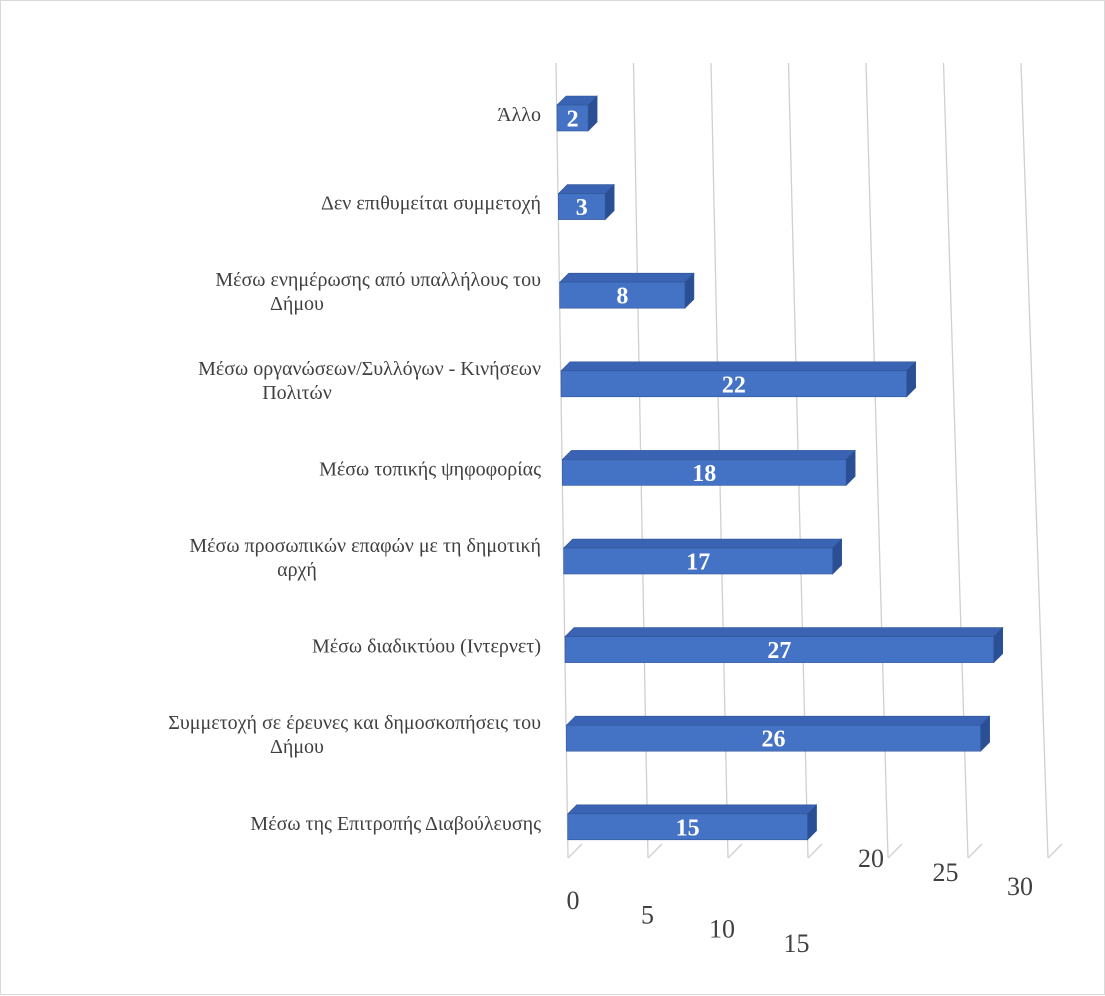 This screenshot has height=996, width=1105. Describe the element at coordinates (395, 824) in the screenshot. I see `category-label: Μέσω της Επιτροπής Διαβούλευσης` at that location.